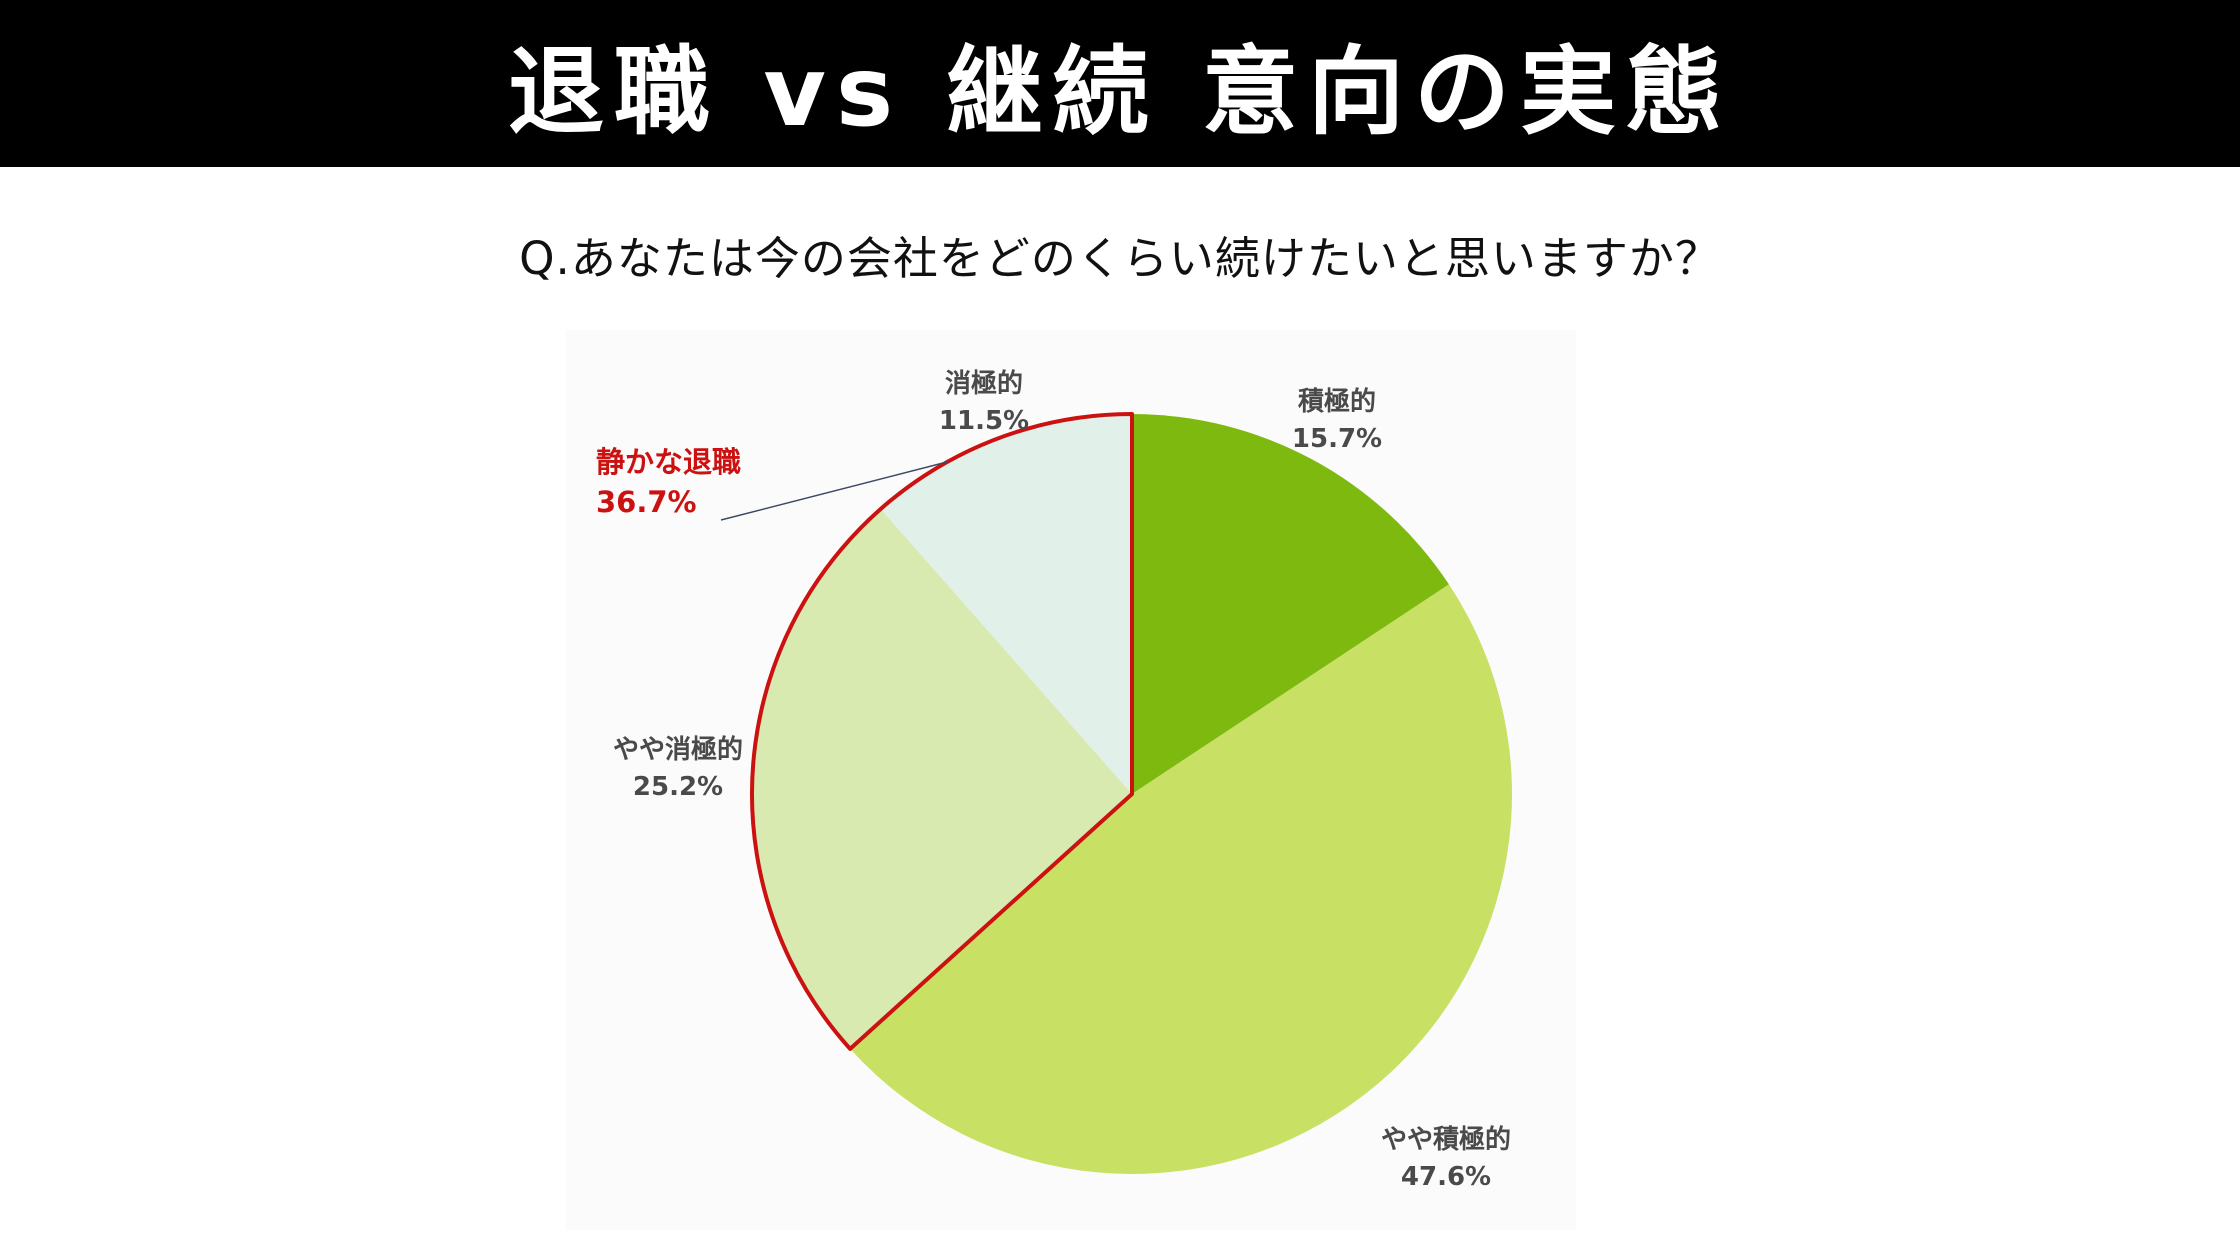  I want to click on slice-label-2: やや積極的, so click(1446, 1139).